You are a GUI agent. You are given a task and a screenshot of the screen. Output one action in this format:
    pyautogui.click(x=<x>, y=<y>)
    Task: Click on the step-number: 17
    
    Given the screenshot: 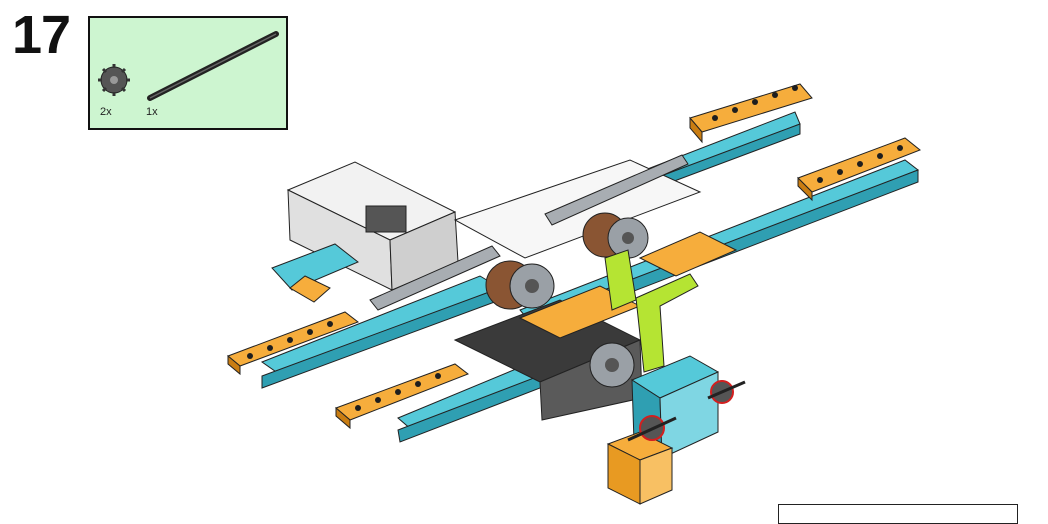 What is the action you would take?
    pyautogui.click(x=41, y=35)
    